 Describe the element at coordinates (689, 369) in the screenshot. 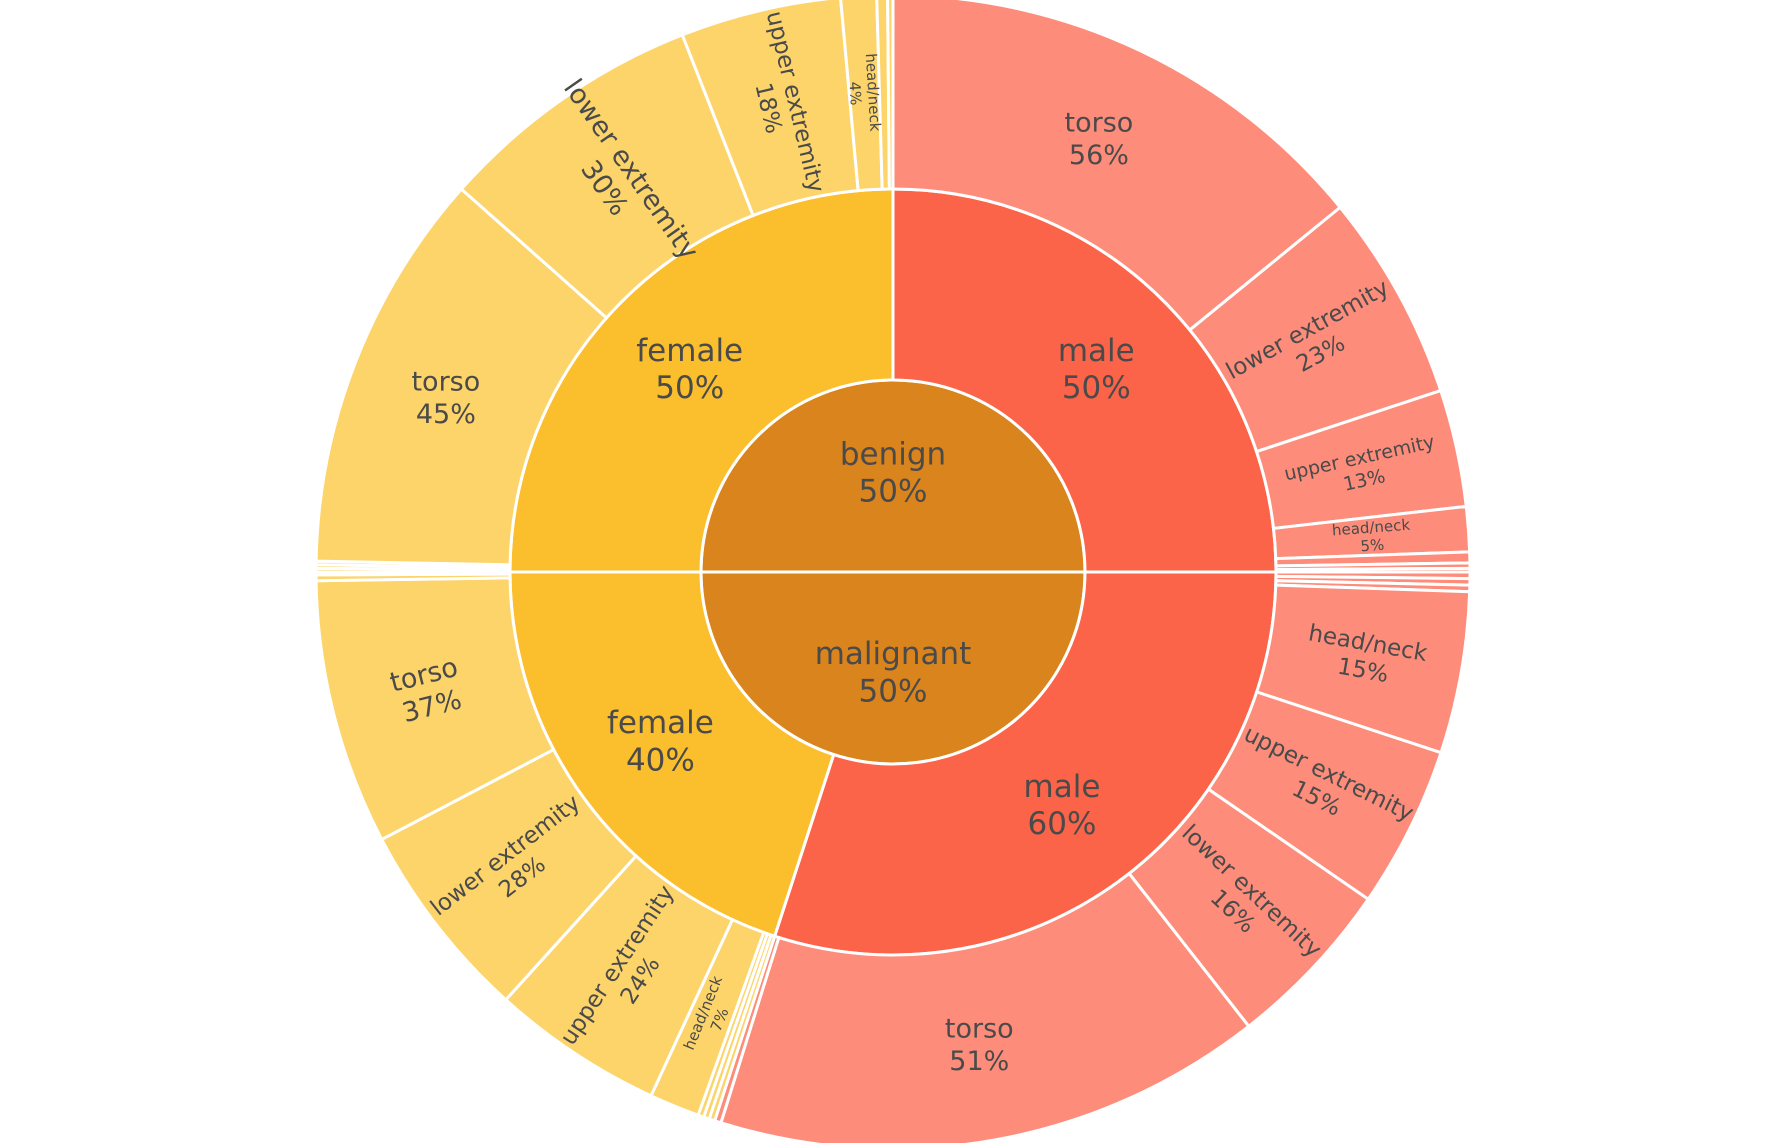

I see `label-benign-female: female 50%` at that location.